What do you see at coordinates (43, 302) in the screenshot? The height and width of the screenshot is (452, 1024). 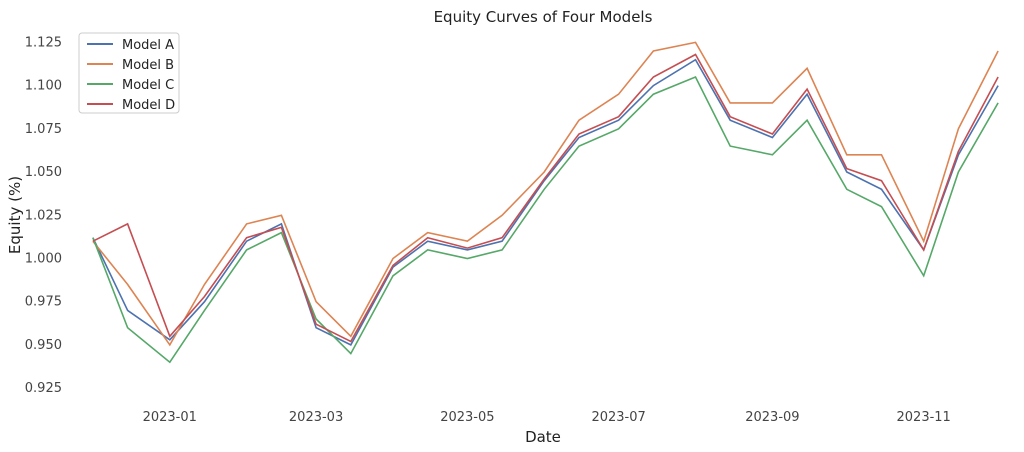 I see `y-tick-label: 0.975` at bounding box center [43, 302].